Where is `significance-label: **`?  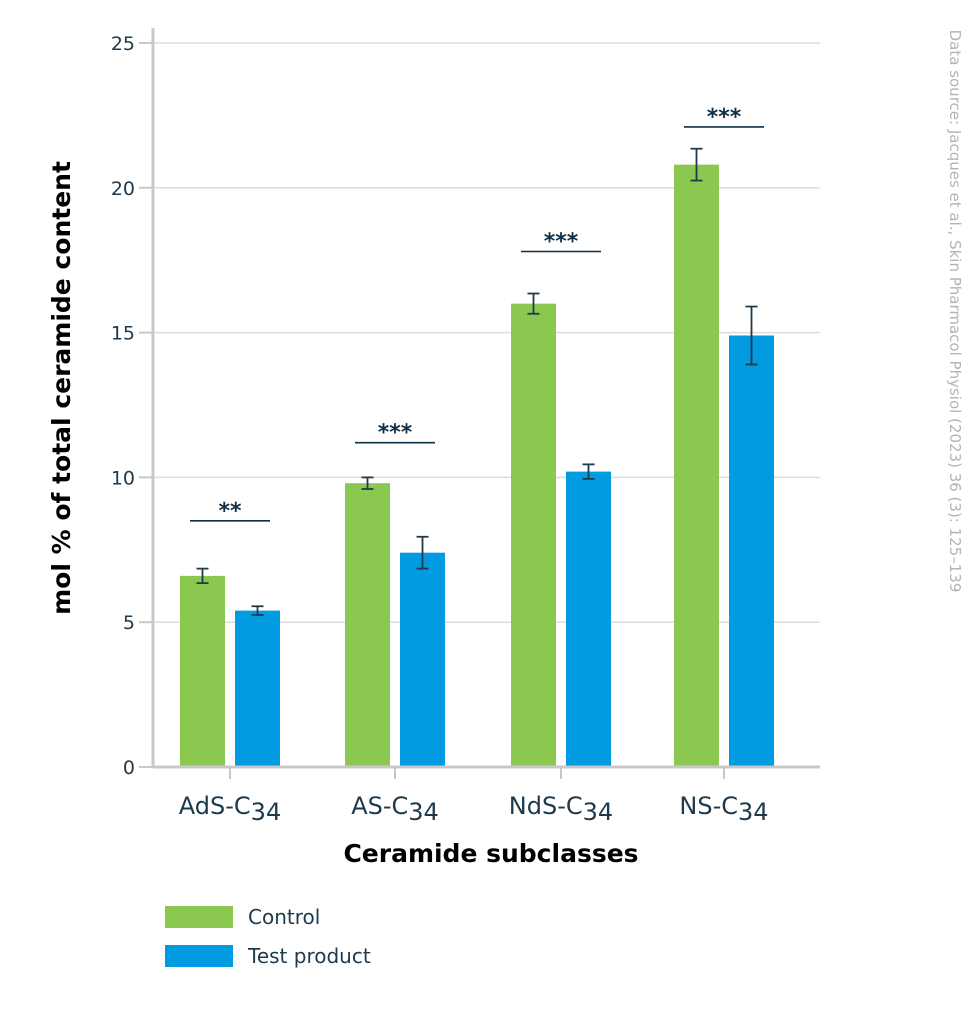 significance-label: ** is located at coordinates (230, 511).